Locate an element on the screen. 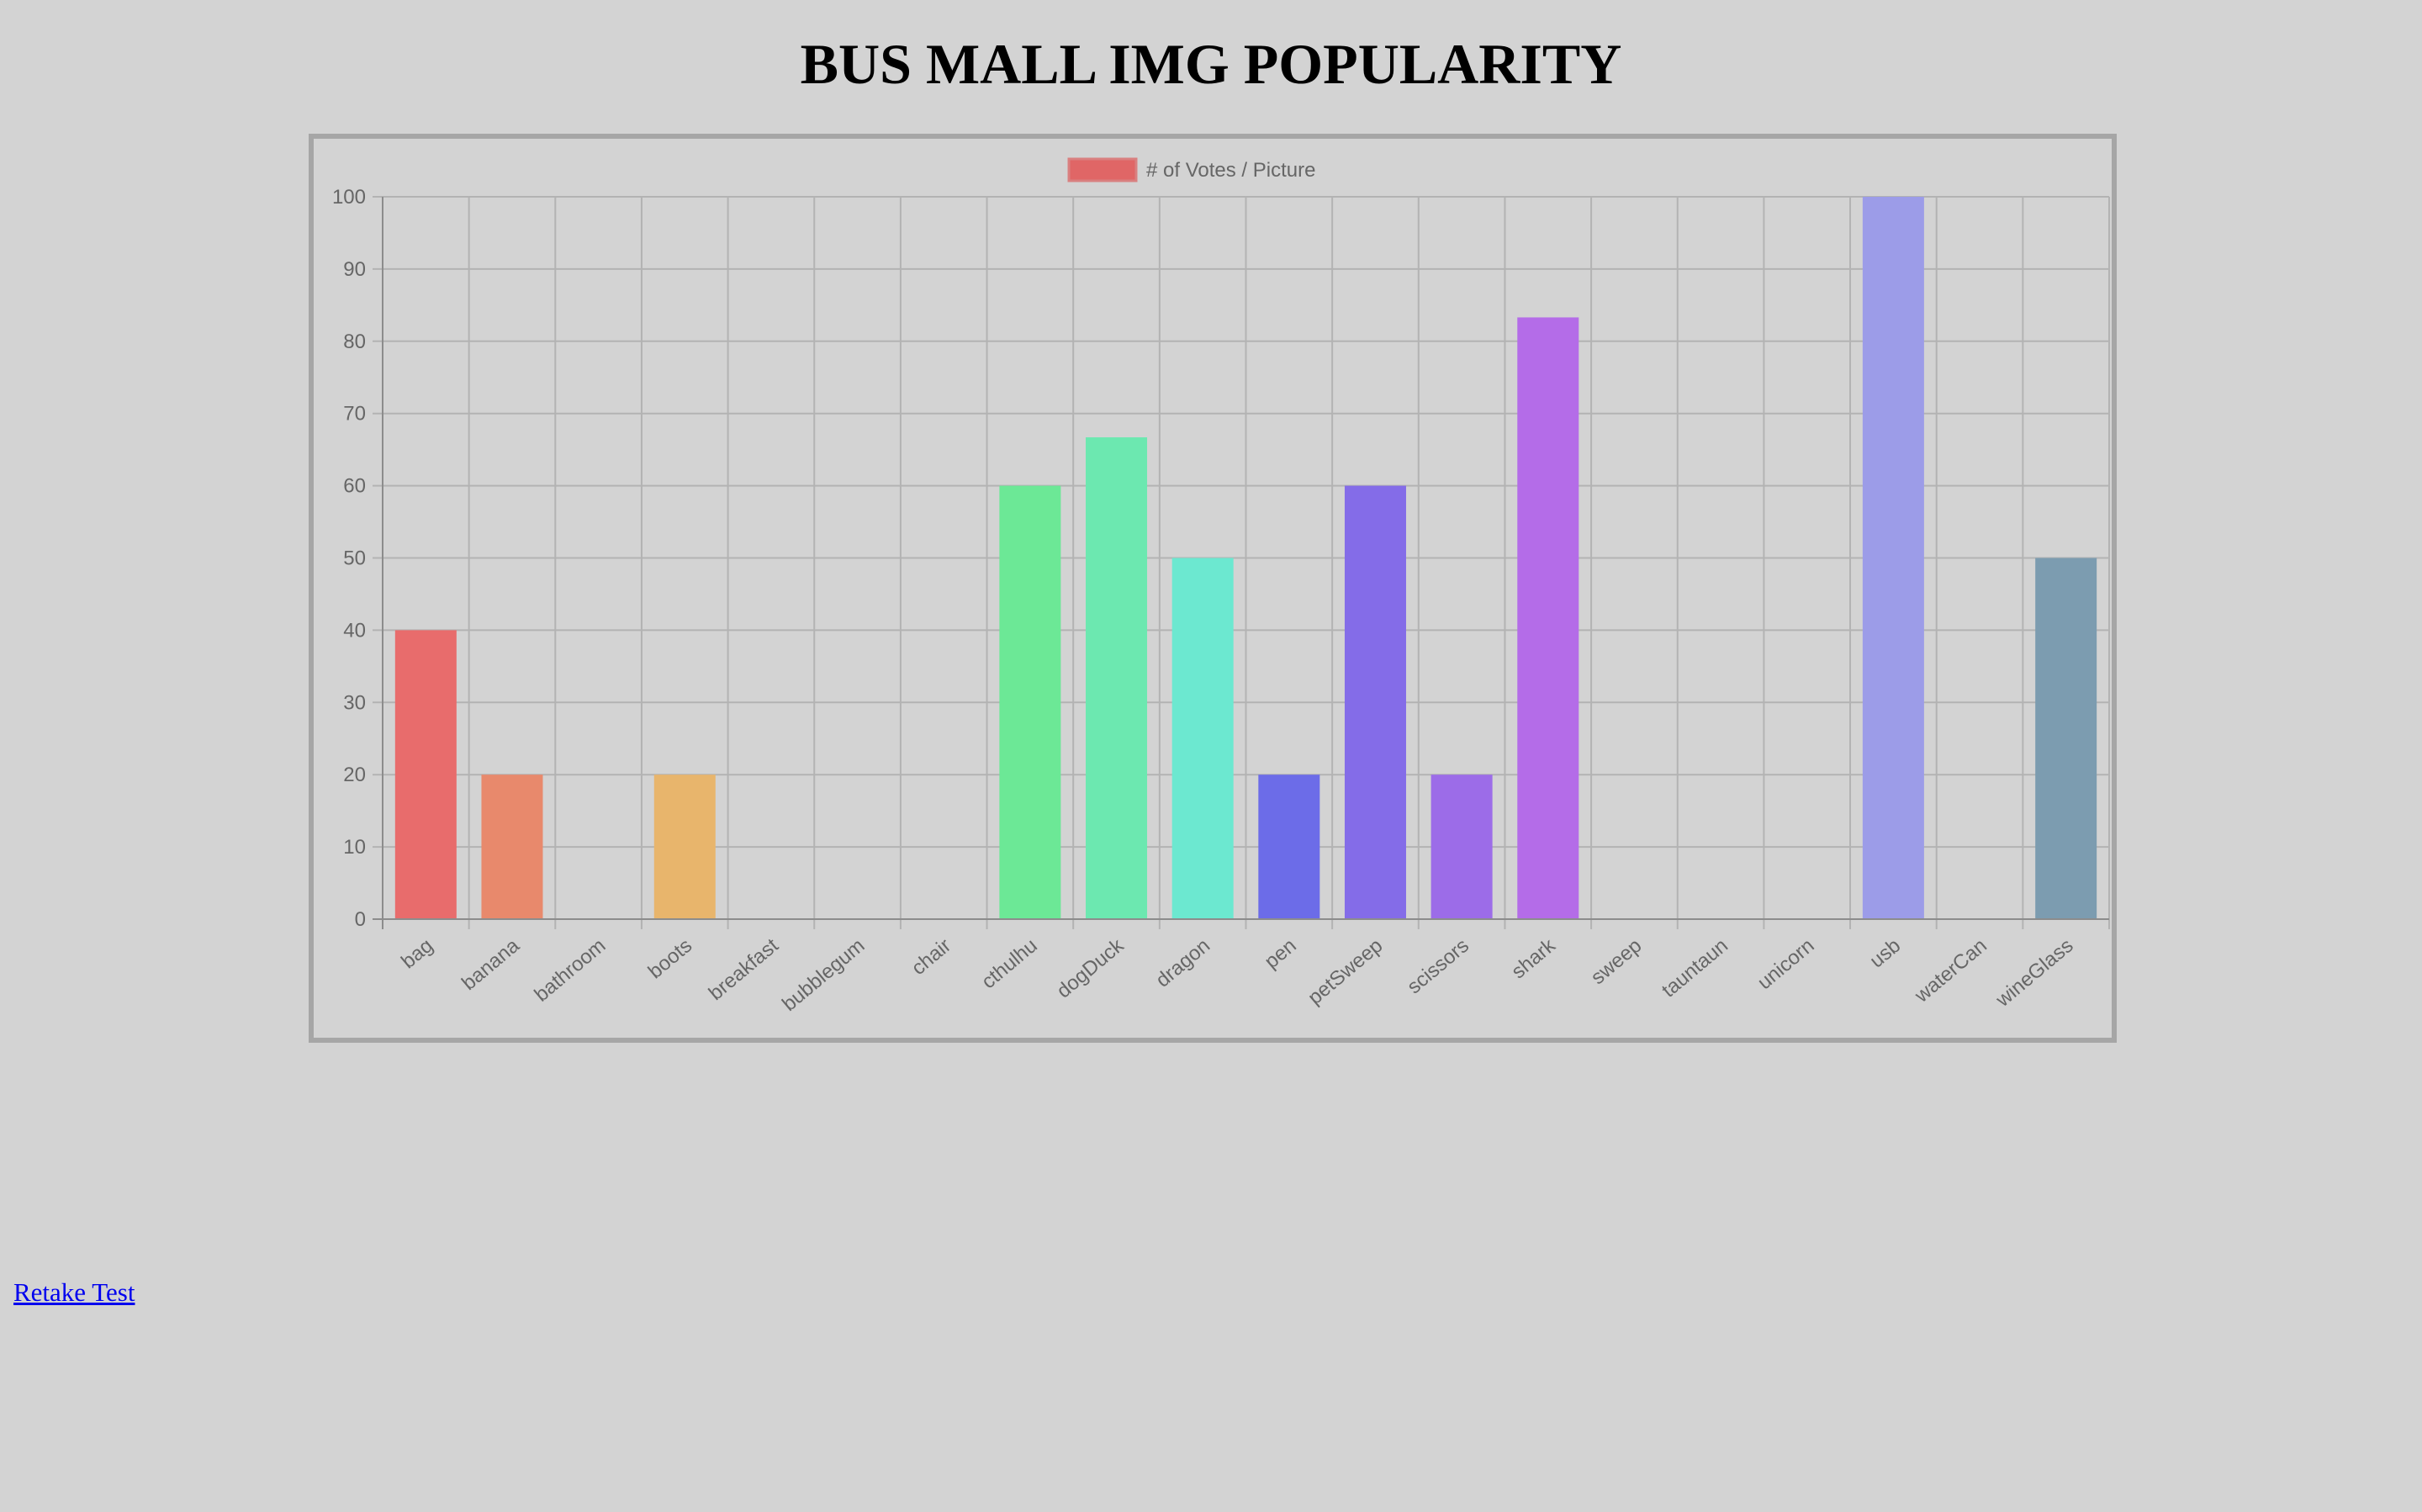 The image size is (2422, 1512). bar-bag is located at coordinates (425, 774).